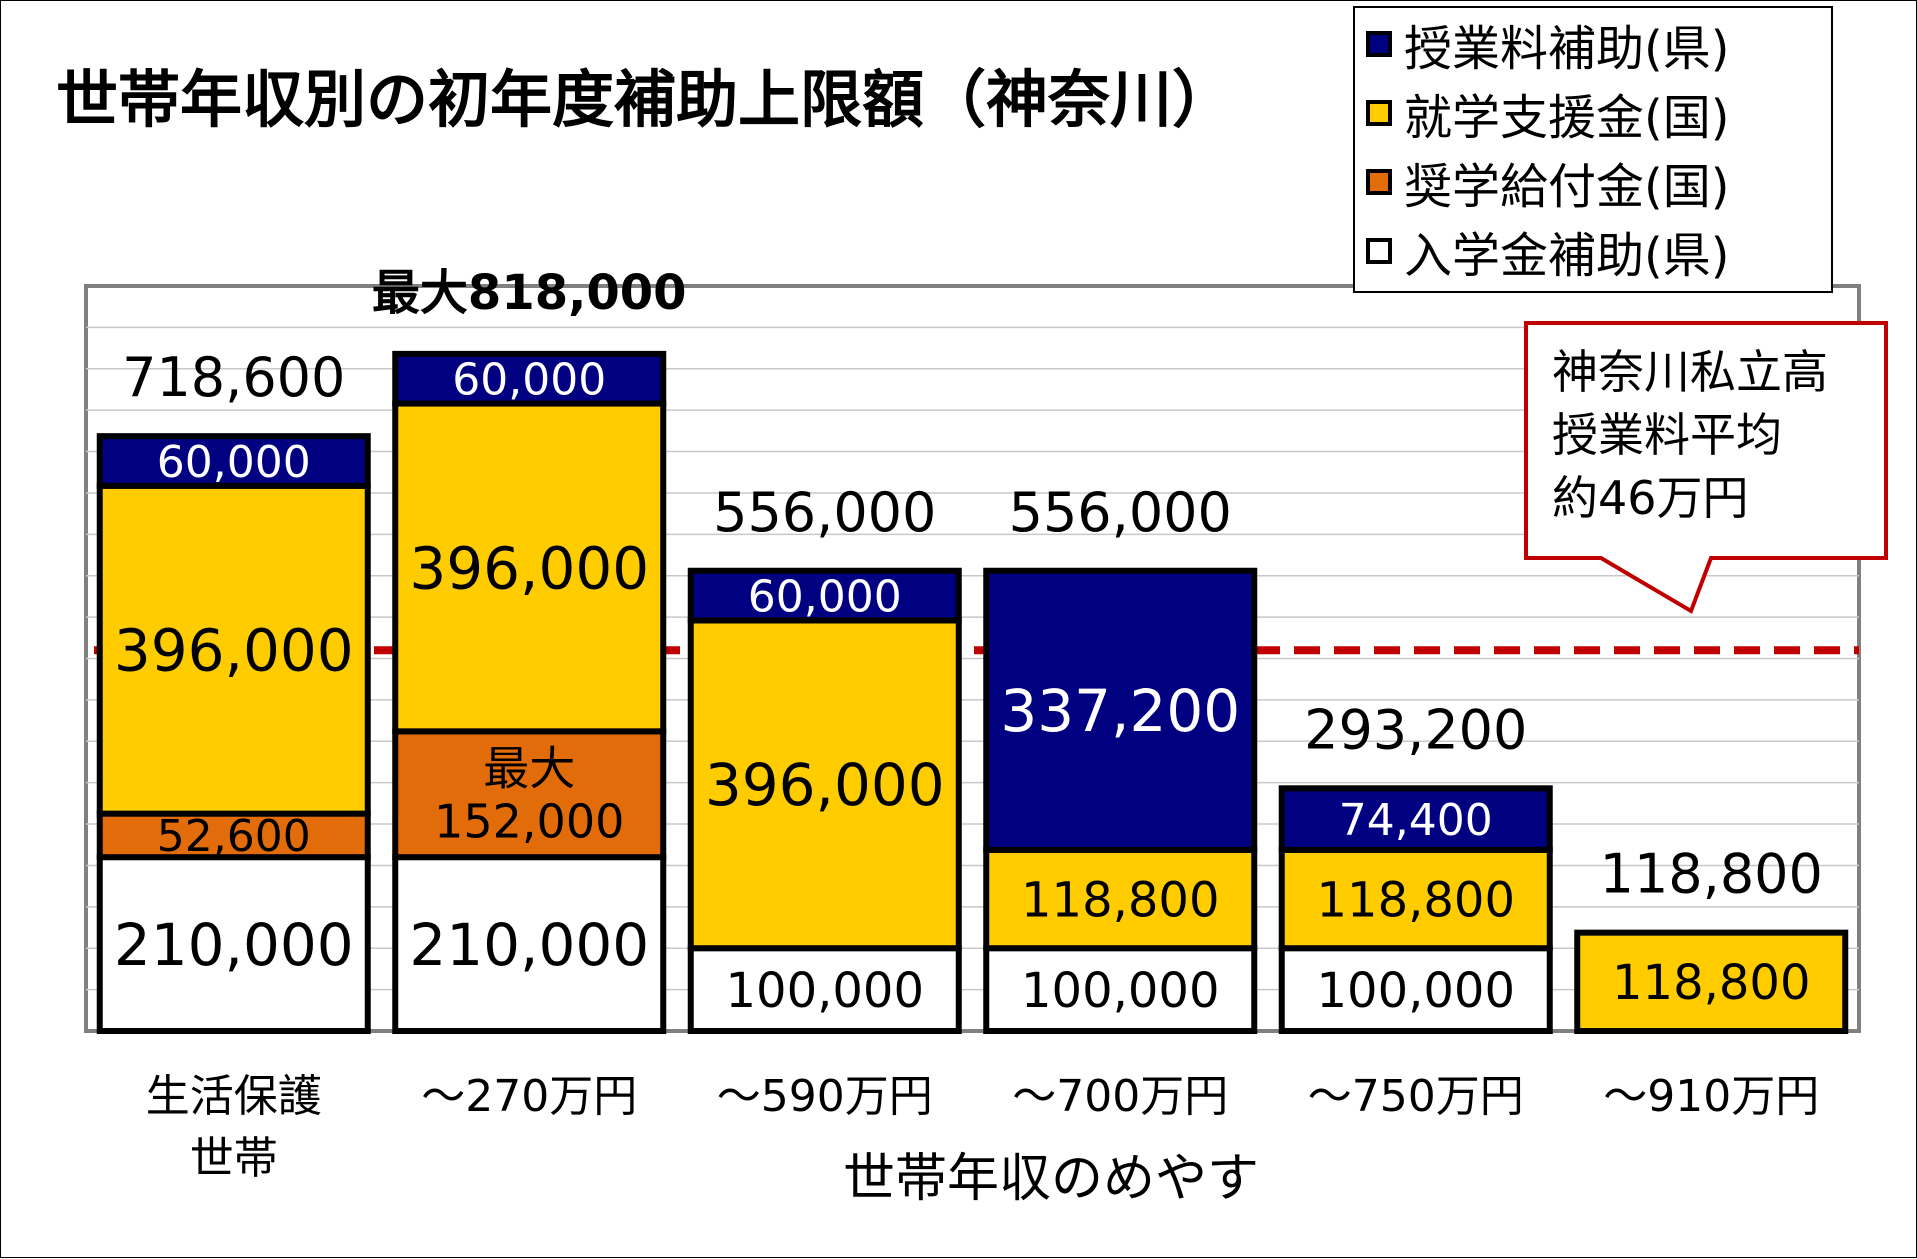 The height and width of the screenshot is (1259, 1917). I want to click on total-label: 118,800, so click(1711, 874).